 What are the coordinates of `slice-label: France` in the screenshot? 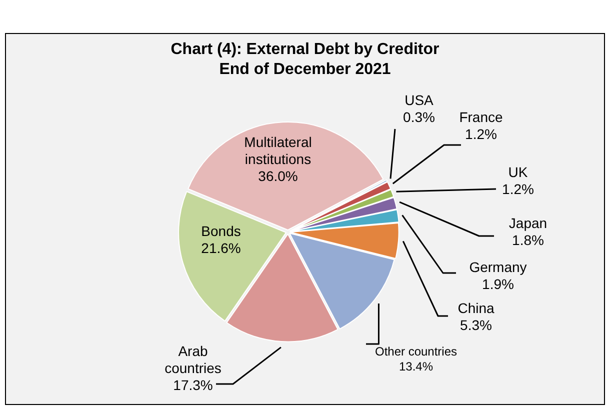 It's located at (481, 116).